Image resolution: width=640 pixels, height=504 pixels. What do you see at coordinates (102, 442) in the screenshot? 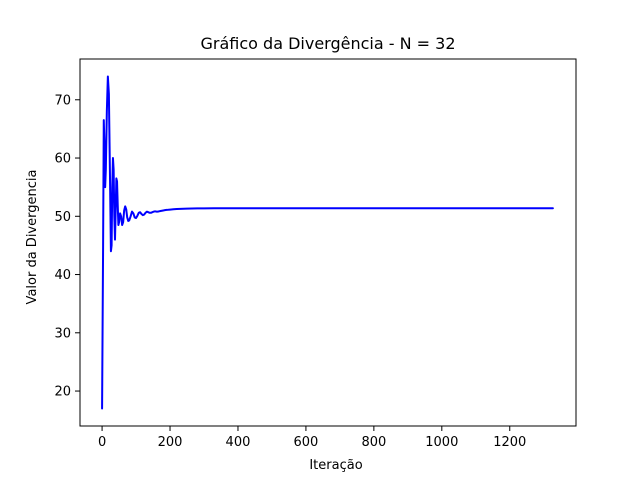
I see `x-tick-label: 0` at bounding box center [102, 442].